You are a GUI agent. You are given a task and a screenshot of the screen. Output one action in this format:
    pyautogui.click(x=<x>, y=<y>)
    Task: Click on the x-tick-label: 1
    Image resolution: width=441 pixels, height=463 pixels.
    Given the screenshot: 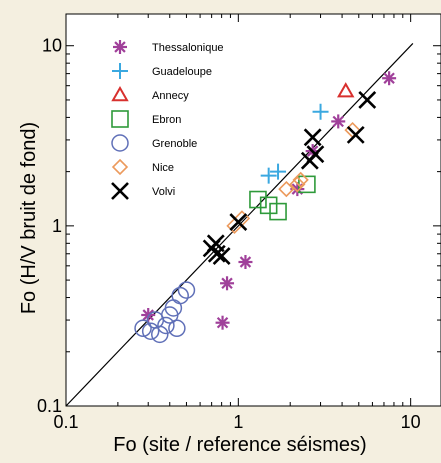 What is the action you would take?
    pyautogui.click(x=238, y=422)
    